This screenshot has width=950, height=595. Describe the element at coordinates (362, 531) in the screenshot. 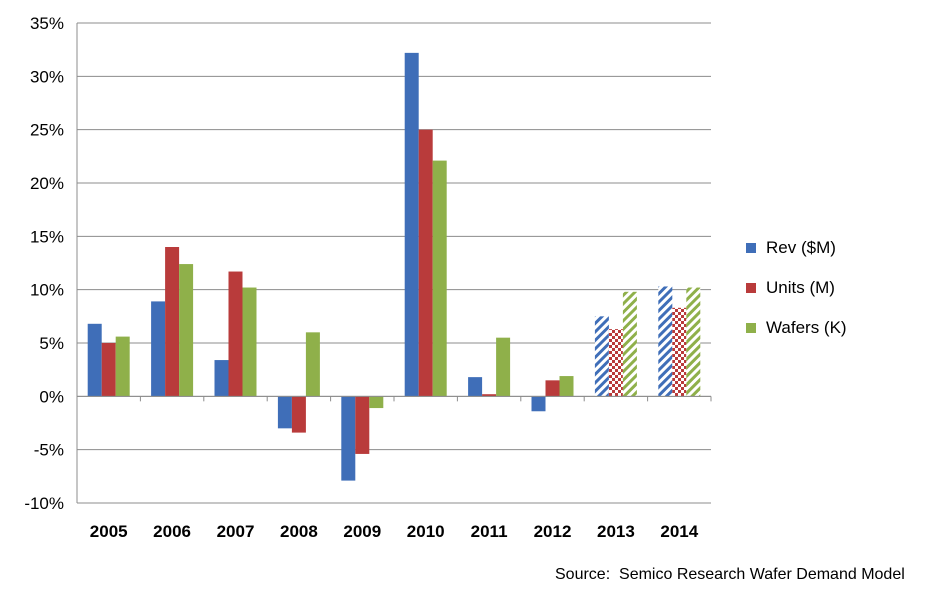

I see `x-tick-label: 2009` at that location.